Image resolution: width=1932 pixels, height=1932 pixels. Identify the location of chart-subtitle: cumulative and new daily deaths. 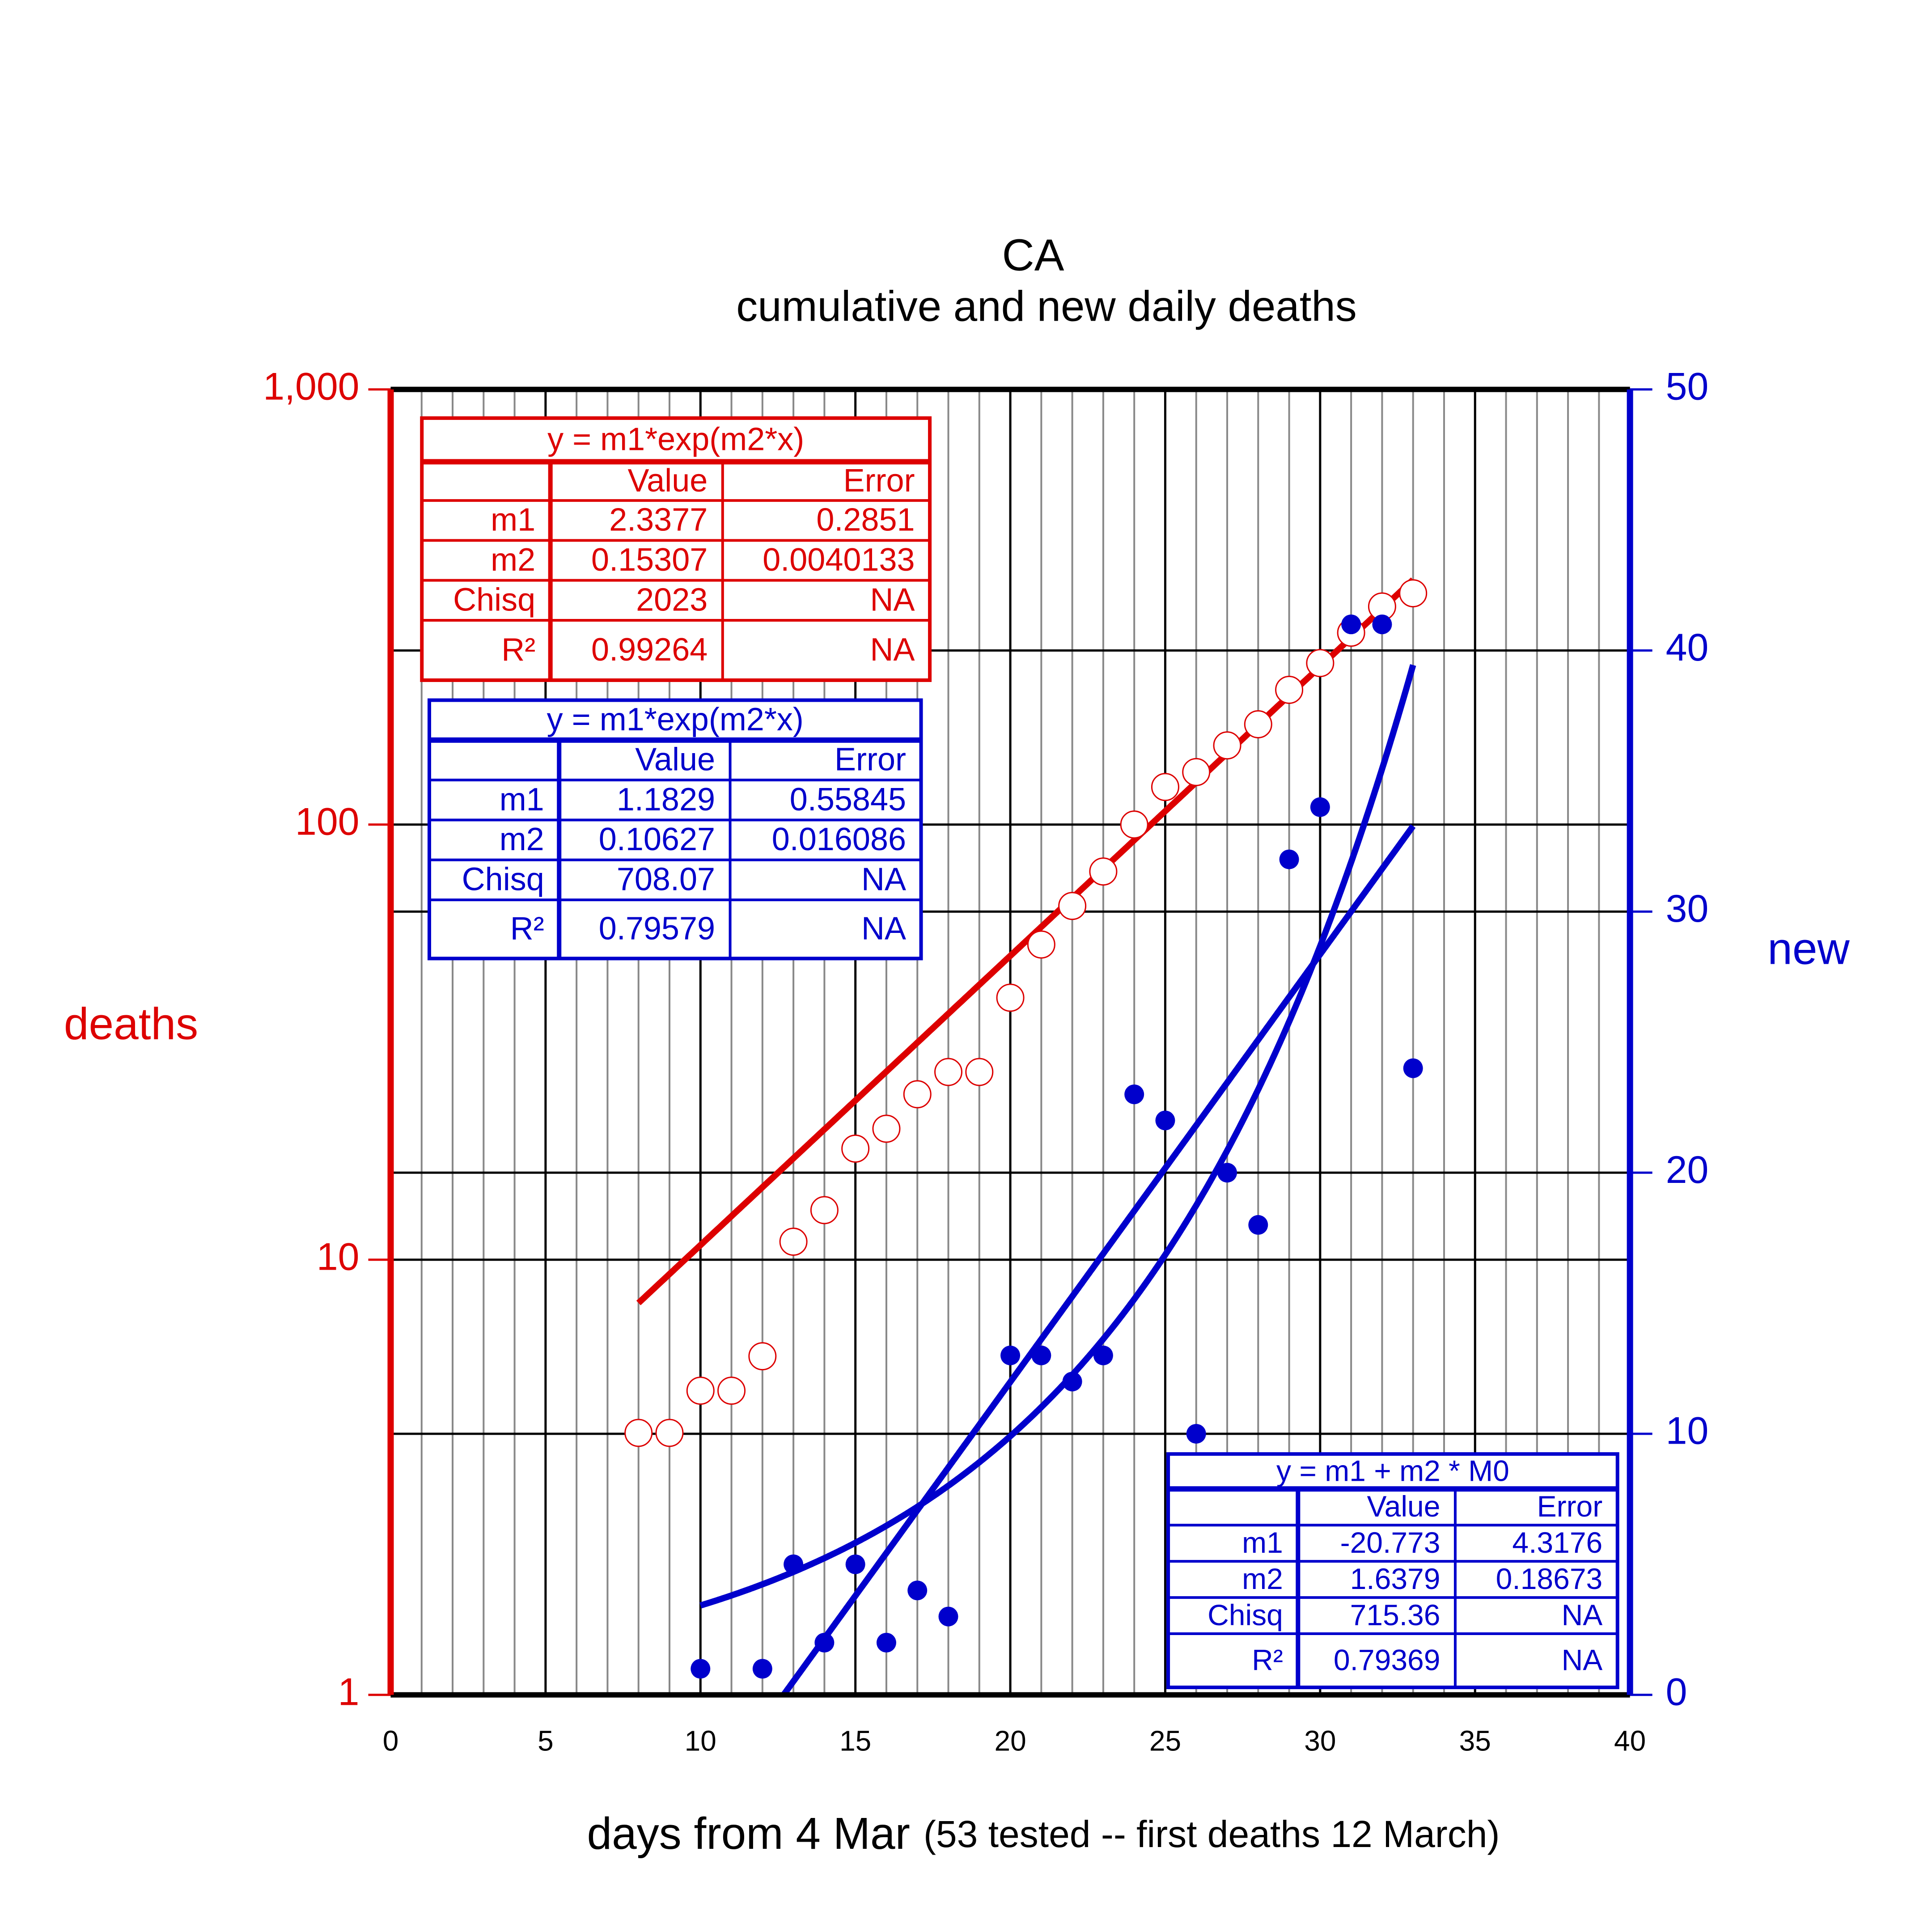
(1046, 306).